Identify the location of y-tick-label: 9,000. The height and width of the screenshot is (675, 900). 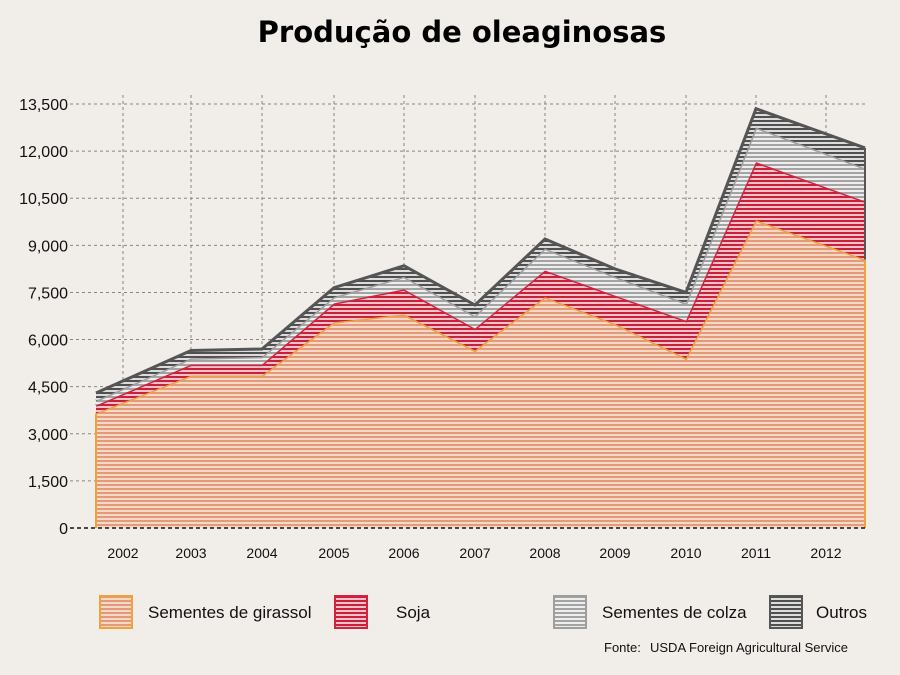
(48, 246).